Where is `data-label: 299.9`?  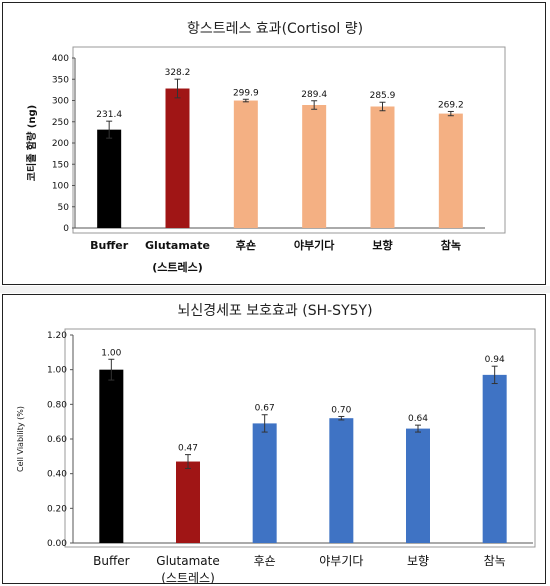 data-label: 299.9 is located at coordinates (246, 93).